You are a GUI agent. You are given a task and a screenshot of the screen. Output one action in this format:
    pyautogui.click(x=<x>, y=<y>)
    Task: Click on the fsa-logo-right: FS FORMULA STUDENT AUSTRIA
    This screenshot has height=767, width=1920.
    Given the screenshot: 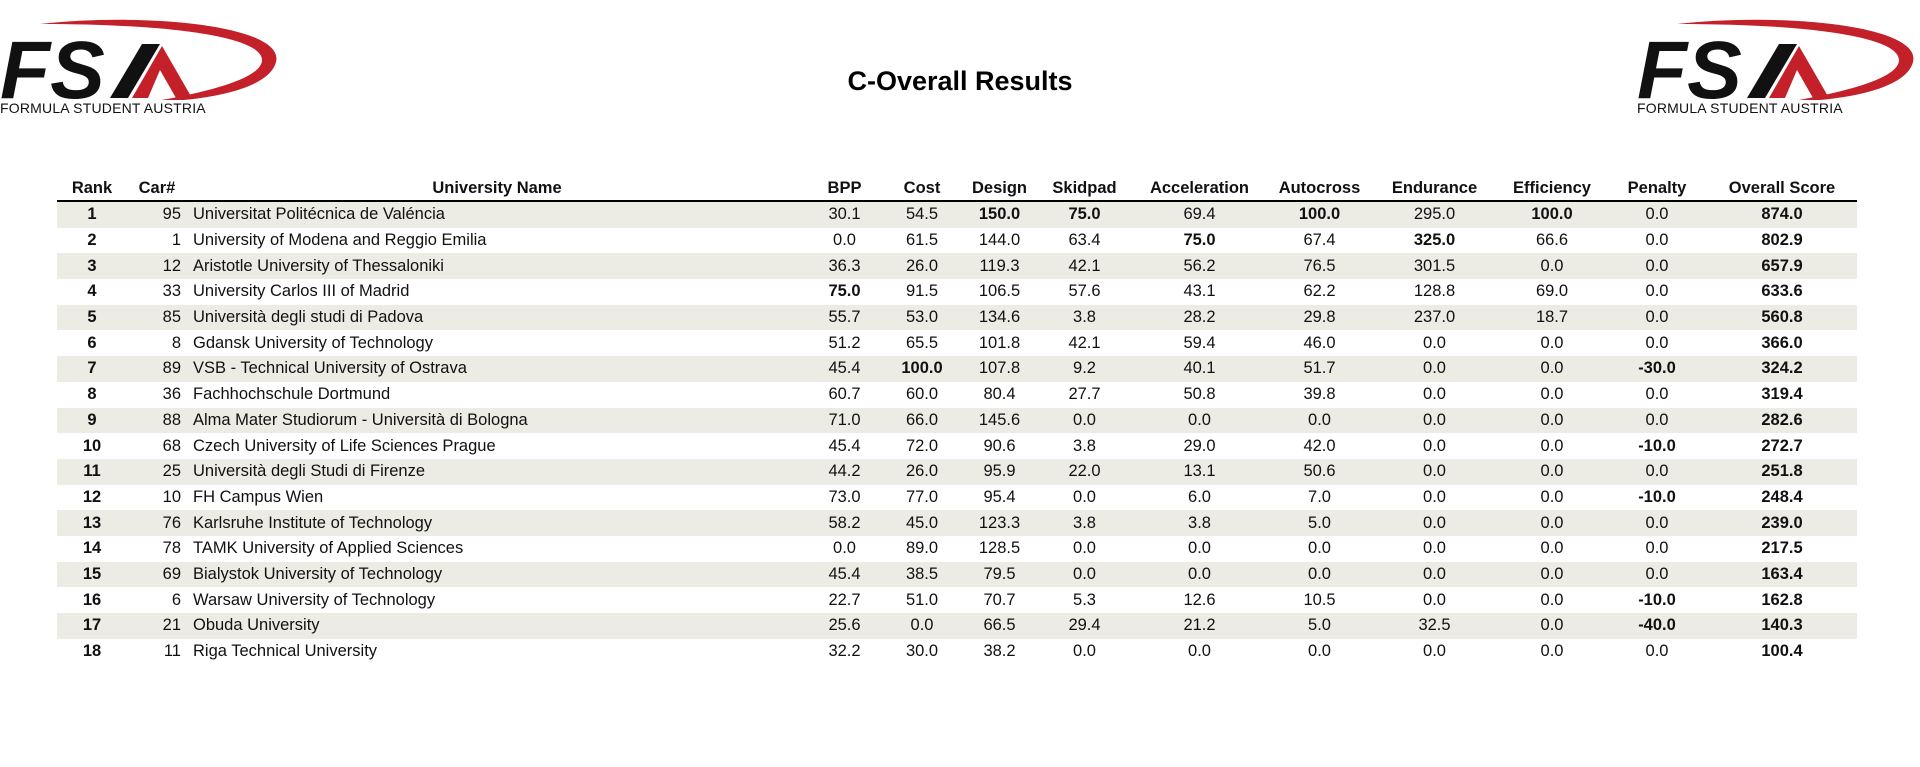 What is the action you would take?
    pyautogui.click(x=1778, y=68)
    